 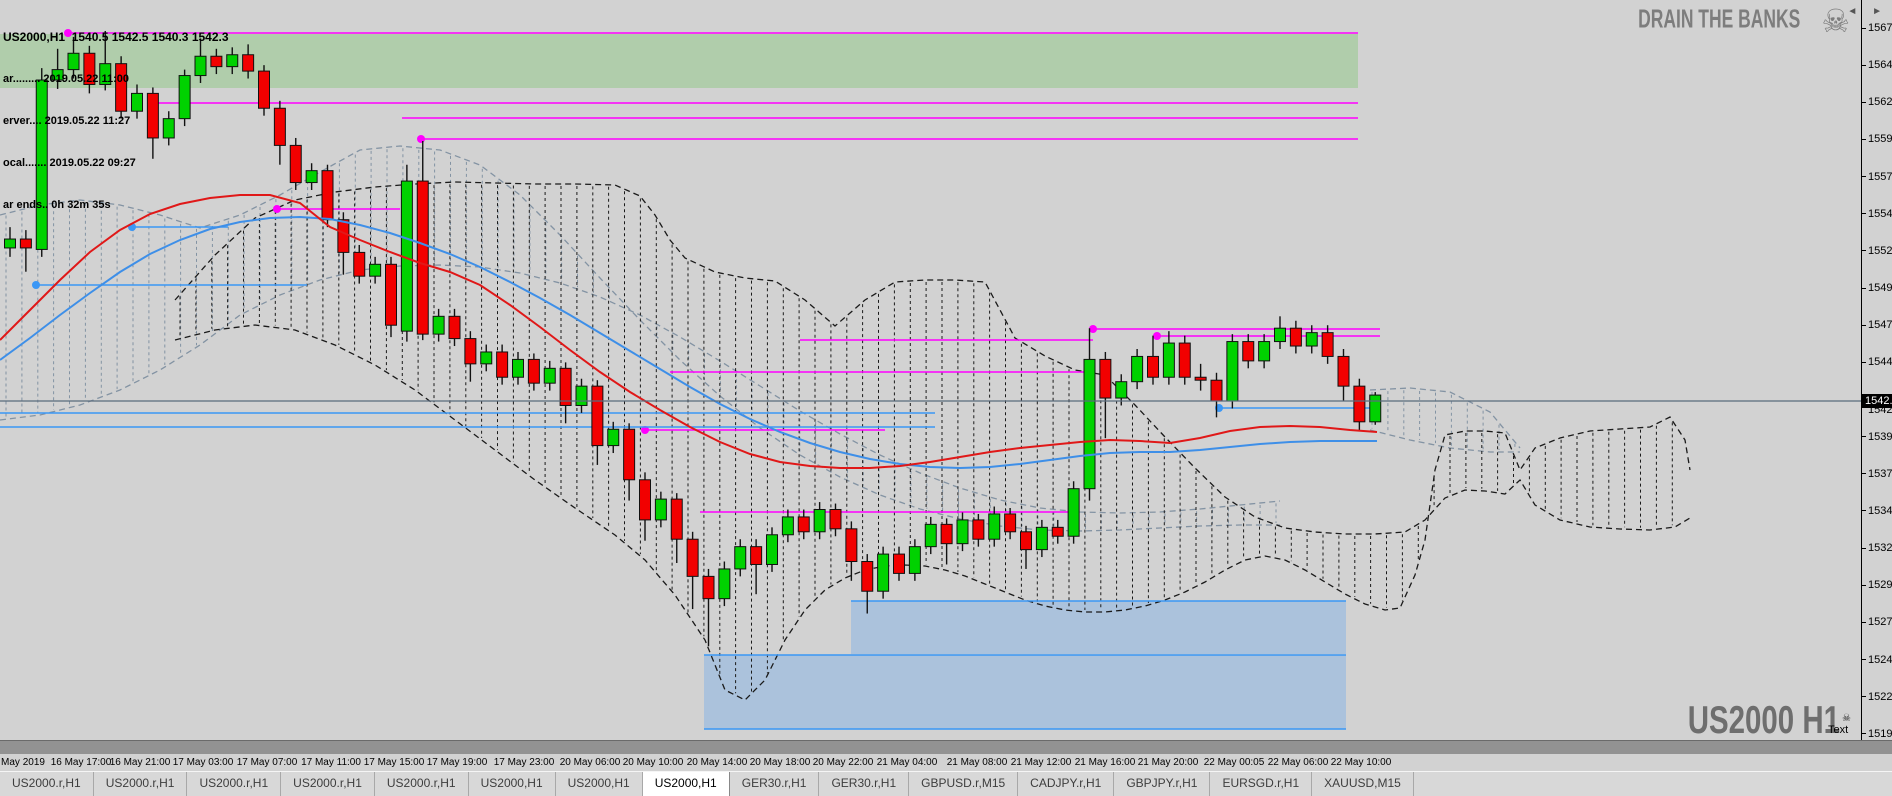 What do you see at coordinates (686, 784) in the screenshot?
I see `chart-tab-us2000-h1-7: US2000,H1` at bounding box center [686, 784].